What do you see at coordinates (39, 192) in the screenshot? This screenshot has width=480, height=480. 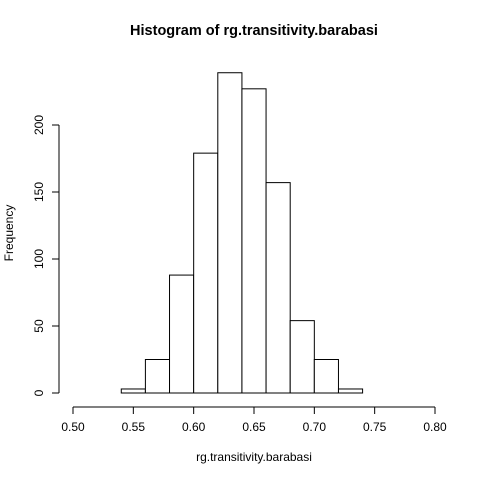 I see `y-tick-label: 150` at bounding box center [39, 192].